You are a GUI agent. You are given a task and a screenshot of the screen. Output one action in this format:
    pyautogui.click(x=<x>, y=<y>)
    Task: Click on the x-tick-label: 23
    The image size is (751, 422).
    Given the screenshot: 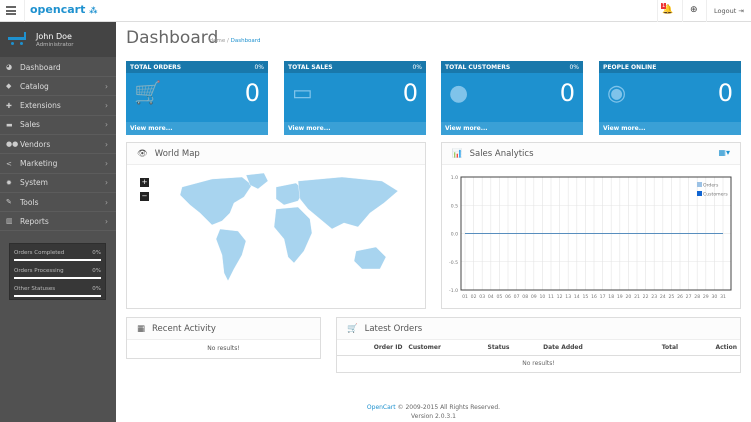 What is the action you would take?
    pyautogui.click(x=654, y=297)
    